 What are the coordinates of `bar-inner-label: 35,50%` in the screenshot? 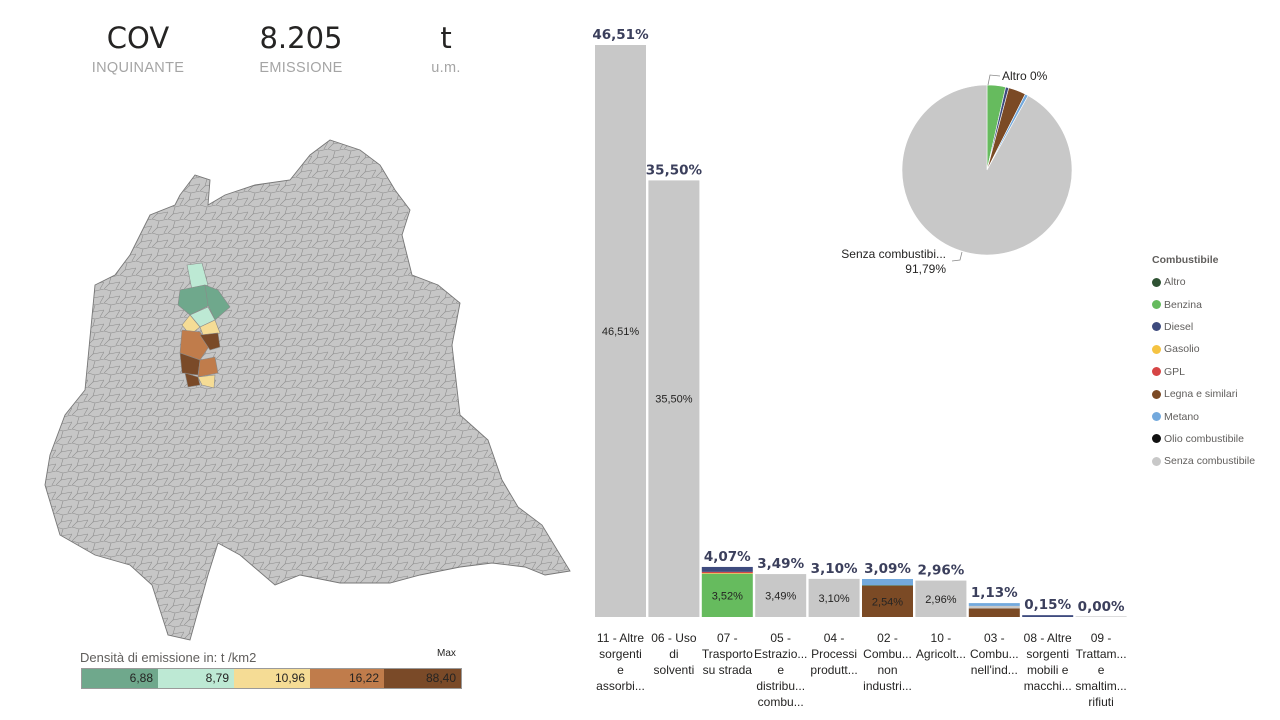 It's located at (674, 400).